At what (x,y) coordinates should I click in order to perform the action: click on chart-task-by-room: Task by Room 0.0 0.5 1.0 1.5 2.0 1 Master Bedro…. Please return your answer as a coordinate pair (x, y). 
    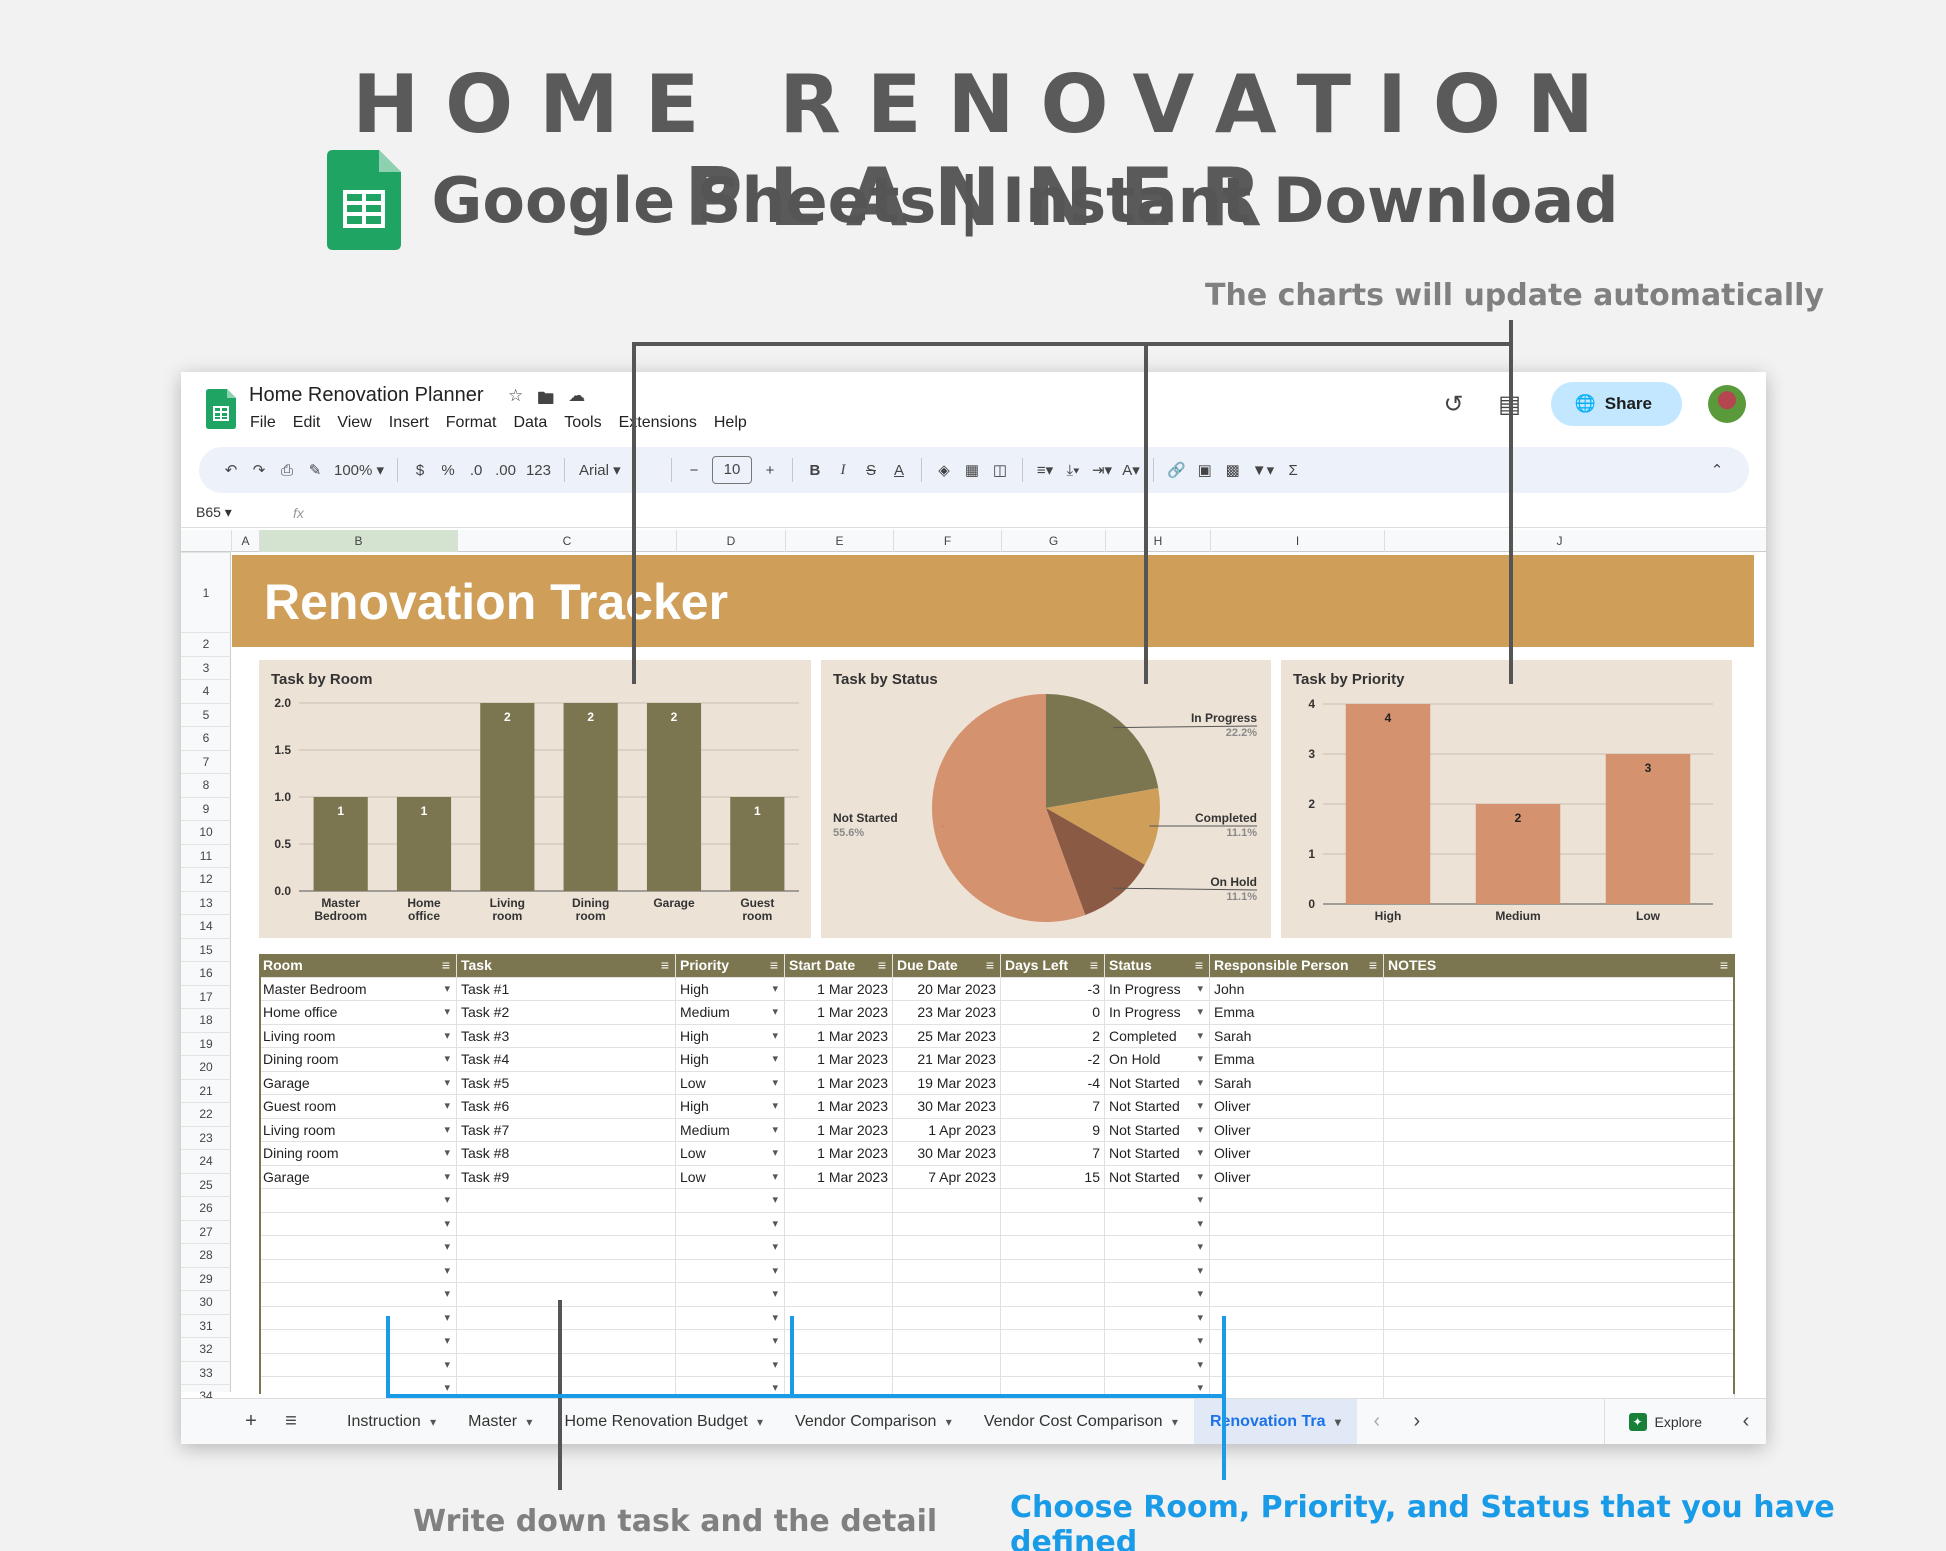
    Looking at the image, I should click on (535, 799).